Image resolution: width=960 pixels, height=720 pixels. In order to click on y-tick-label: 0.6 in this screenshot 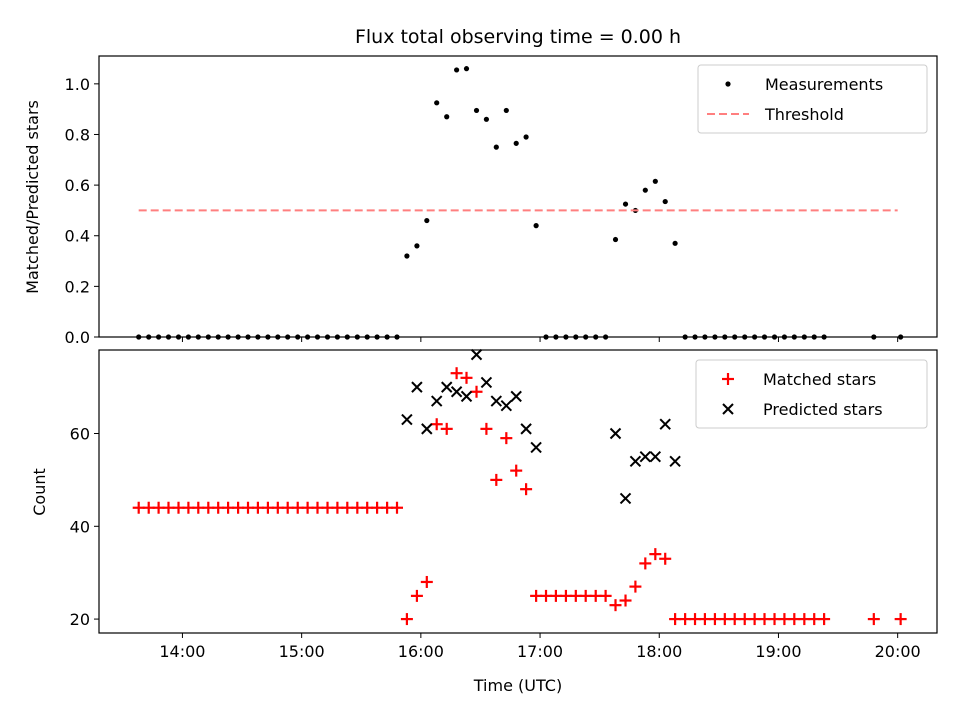, I will do `click(77, 185)`.